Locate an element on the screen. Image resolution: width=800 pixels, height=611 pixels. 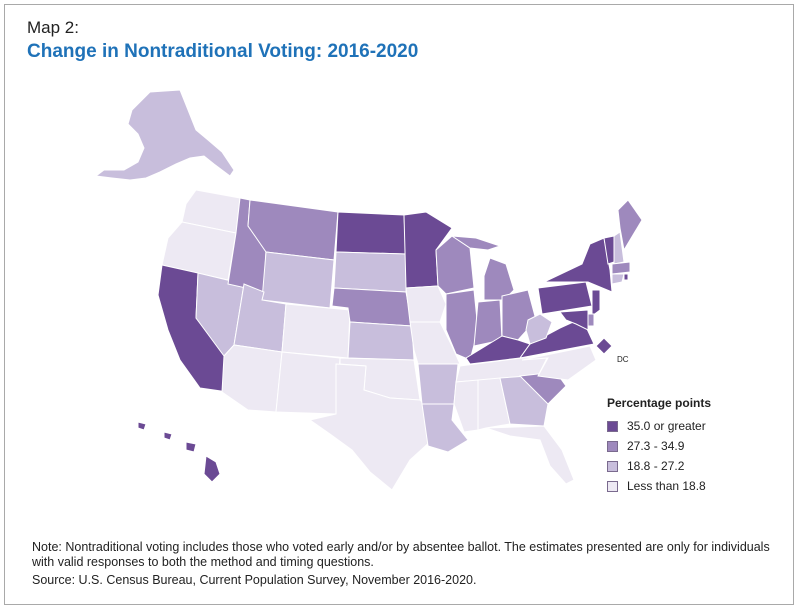
legend-item: 35.0 or greater is located at coordinates (659, 426).